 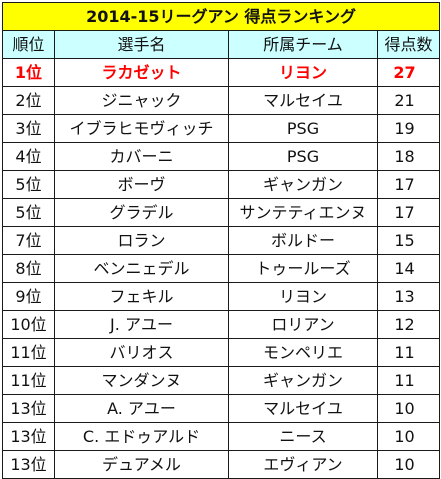 What do you see at coordinates (28, 44) in the screenshot?
I see `header-rank: 順位` at bounding box center [28, 44].